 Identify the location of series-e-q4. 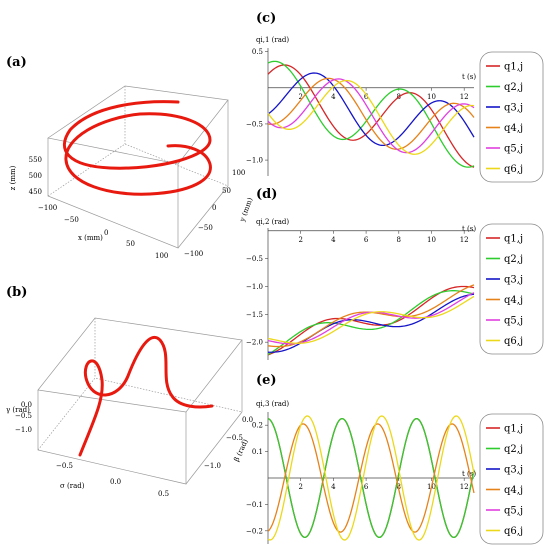
(371, 478).